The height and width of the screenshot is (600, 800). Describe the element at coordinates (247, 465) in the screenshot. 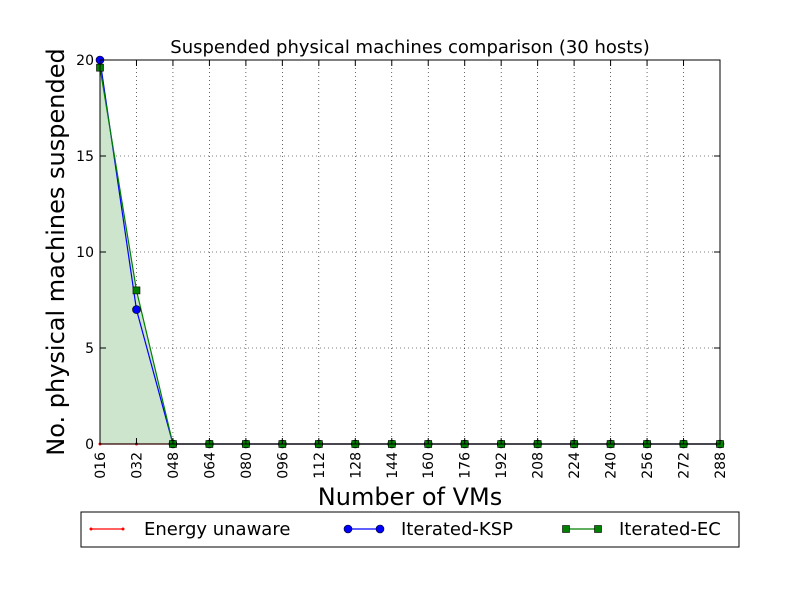

I see `x-tick-label: 080` at that location.